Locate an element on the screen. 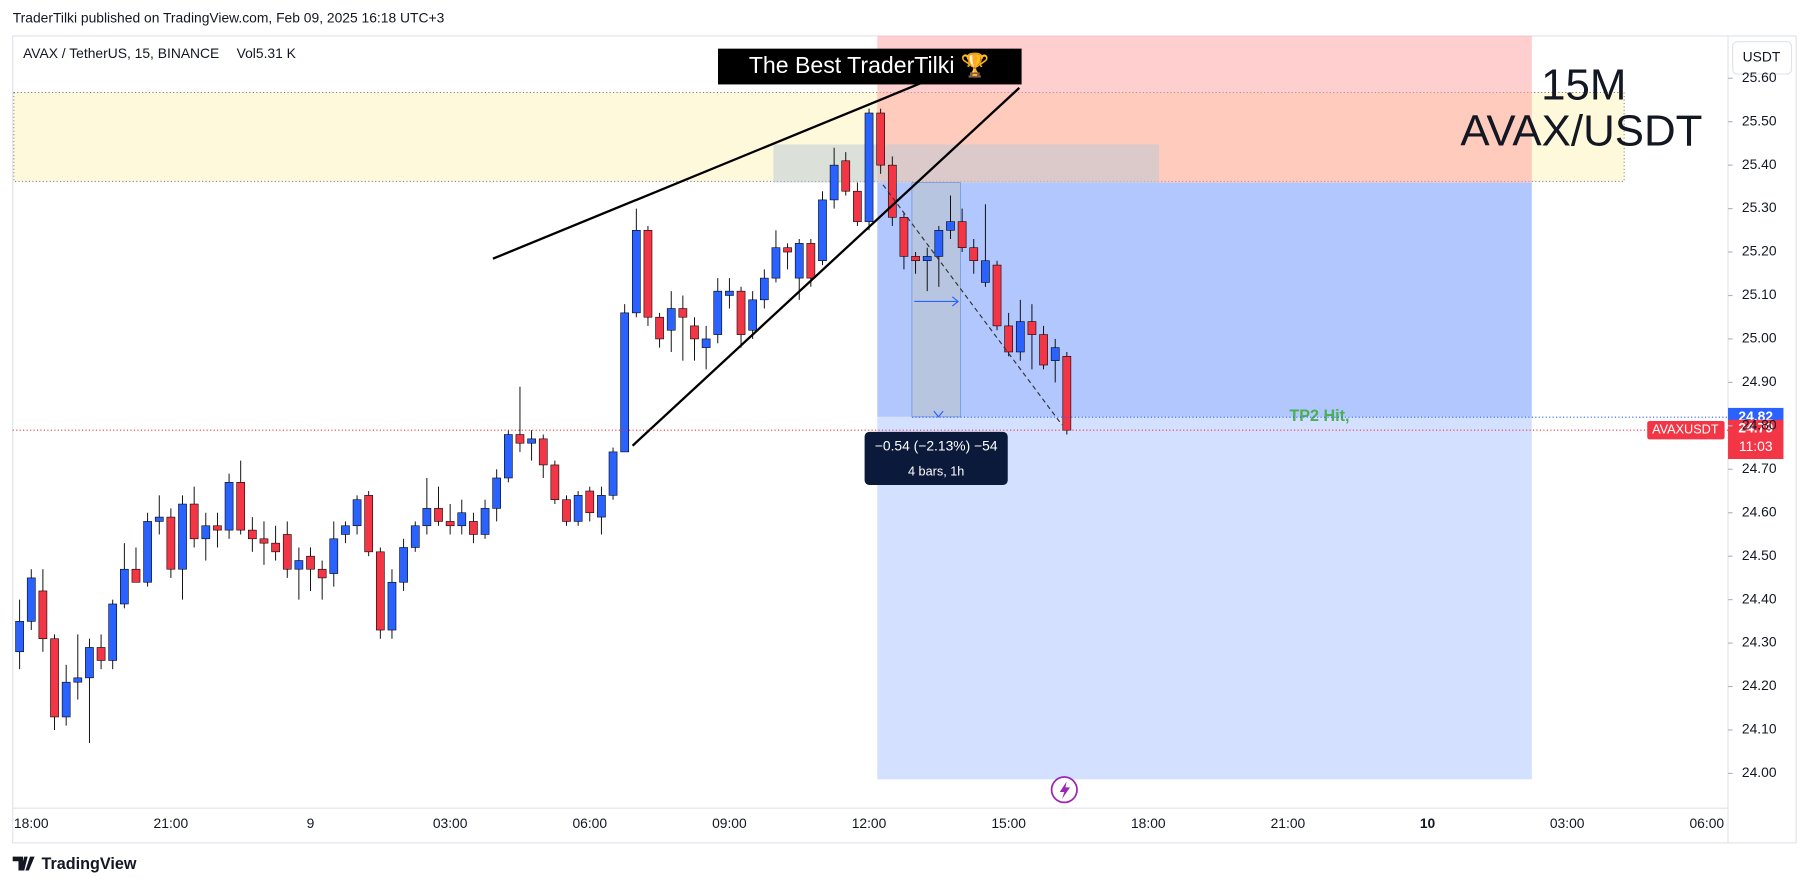  y-tick-label: 25.20 is located at coordinates (1759, 251).